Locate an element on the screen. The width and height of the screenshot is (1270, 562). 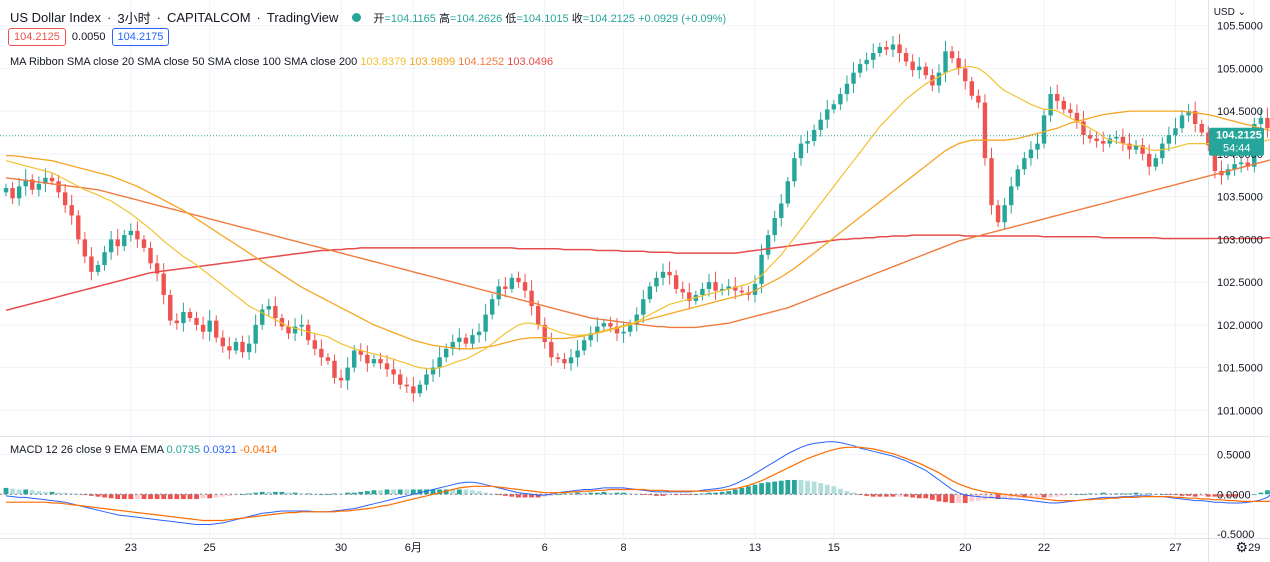
macd-line-value: 0.0321 is located at coordinates (220, 450).